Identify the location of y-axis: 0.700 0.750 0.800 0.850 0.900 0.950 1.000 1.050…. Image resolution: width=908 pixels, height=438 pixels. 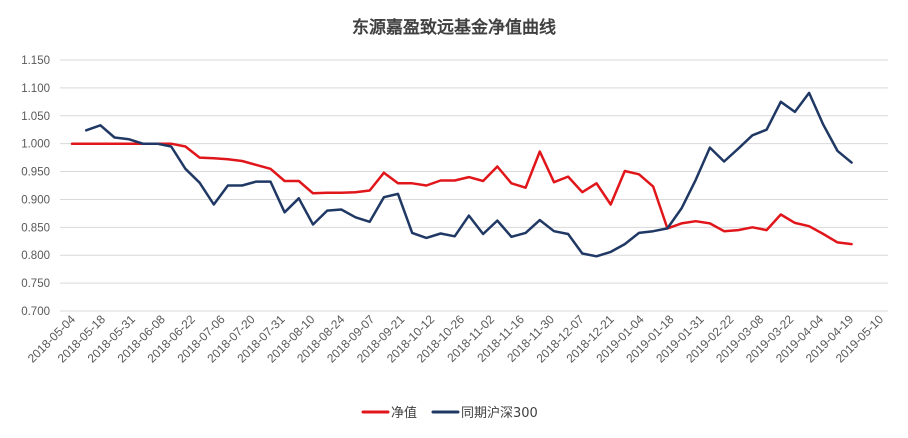
(35, 186).